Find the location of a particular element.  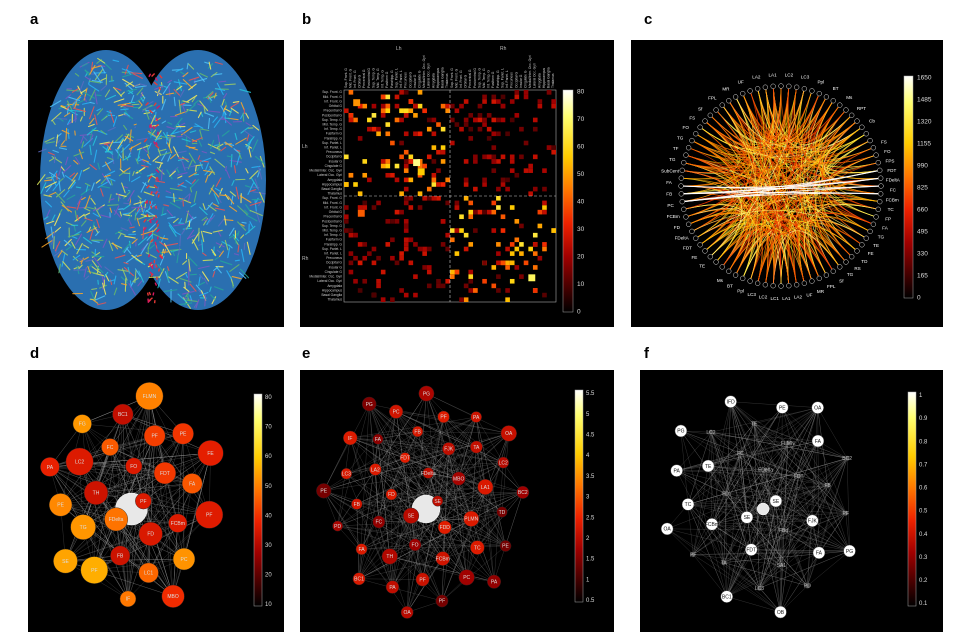

connectogram-label: LA1 is located at coordinates (772, 74).